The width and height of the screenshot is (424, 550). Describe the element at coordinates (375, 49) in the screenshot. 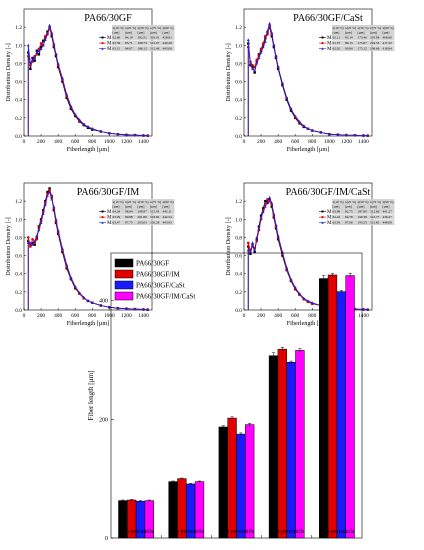

I see `table-cell: 298.68` at that location.